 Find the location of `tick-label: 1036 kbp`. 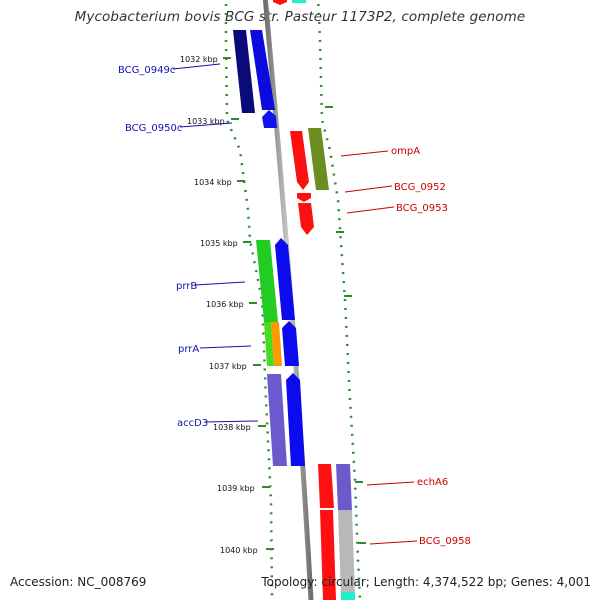

tick-label: 1036 kbp is located at coordinates (225, 304).